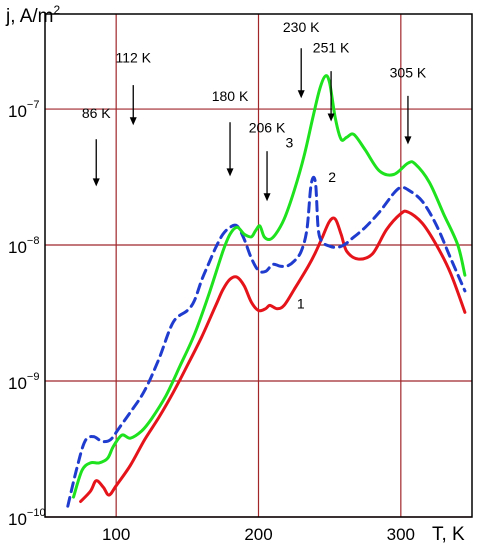 The width and height of the screenshot is (485, 550). Describe the element at coordinates (133, 57) in the screenshot. I see `annotation-label: 112 K` at that location.